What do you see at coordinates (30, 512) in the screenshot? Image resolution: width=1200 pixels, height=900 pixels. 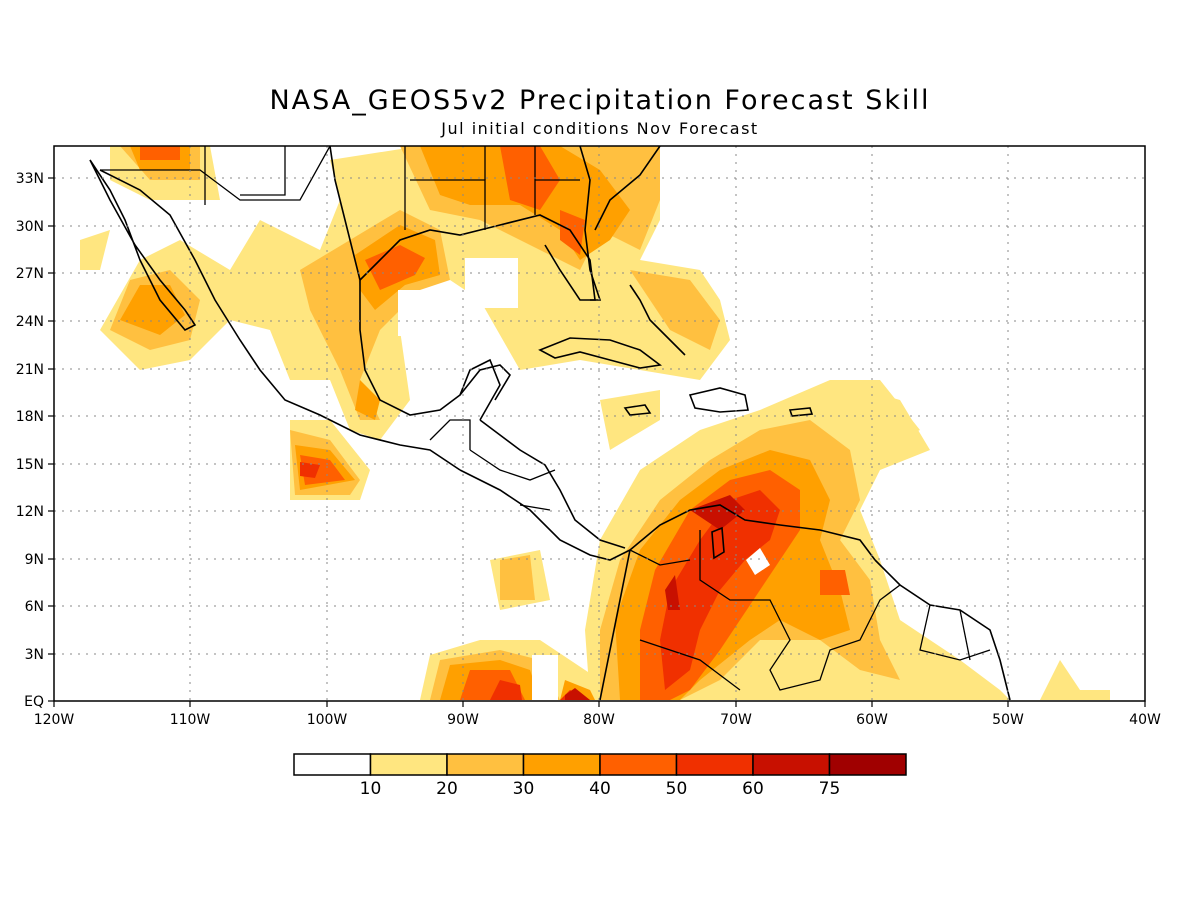 I see `lat-label: 12N` at bounding box center [30, 512].